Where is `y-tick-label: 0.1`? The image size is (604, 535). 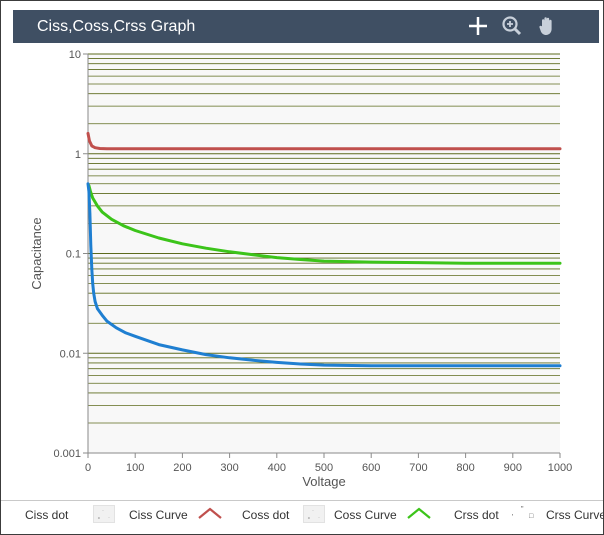
y-tick-label: 0.1 is located at coordinates (73, 255).